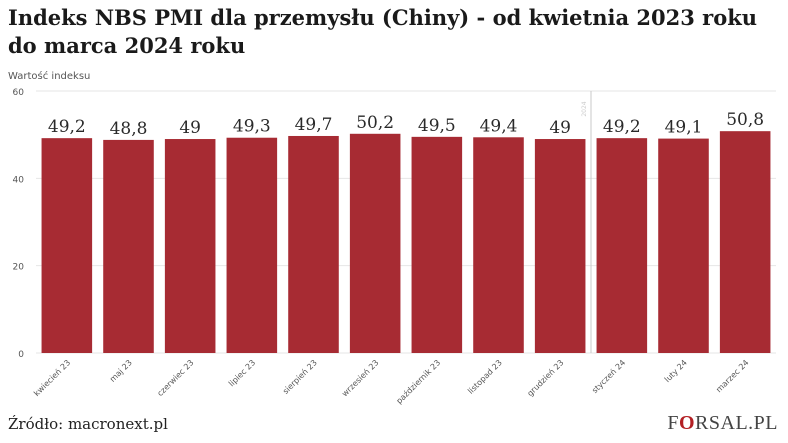  What do you see at coordinates (722, 423) in the screenshot?
I see `forsal-logo: FORSAL.PL` at bounding box center [722, 423].